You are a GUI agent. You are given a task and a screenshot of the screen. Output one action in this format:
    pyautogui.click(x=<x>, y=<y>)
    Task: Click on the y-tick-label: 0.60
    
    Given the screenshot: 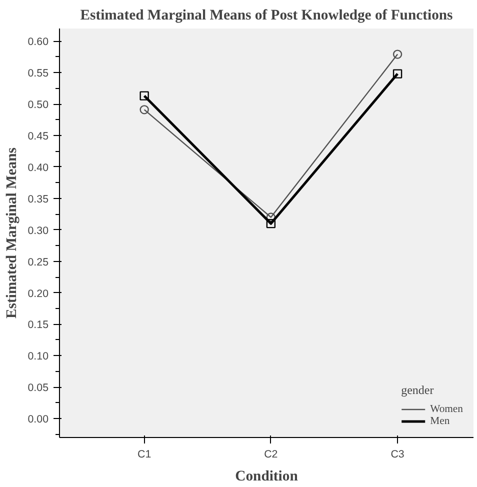 What is the action you would take?
    pyautogui.click(x=38, y=42)
    